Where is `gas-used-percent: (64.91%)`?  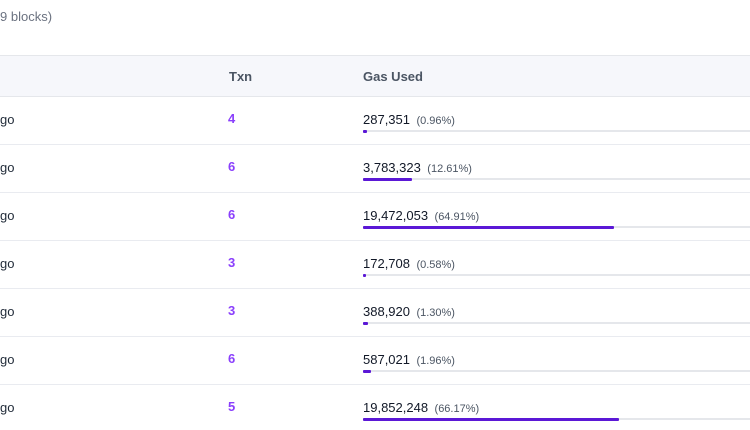 gas-used-percent: (64.91%) is located at coordinates (457, 217).